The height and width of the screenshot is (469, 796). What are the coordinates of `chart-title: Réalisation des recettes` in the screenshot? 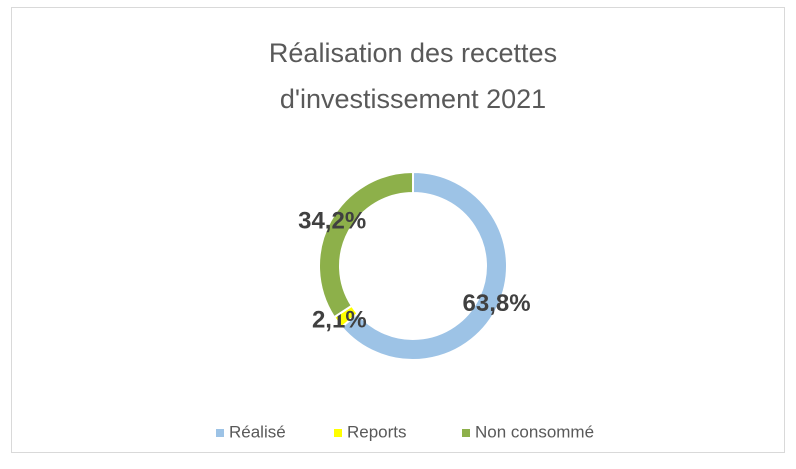 It's located at (413, 53).